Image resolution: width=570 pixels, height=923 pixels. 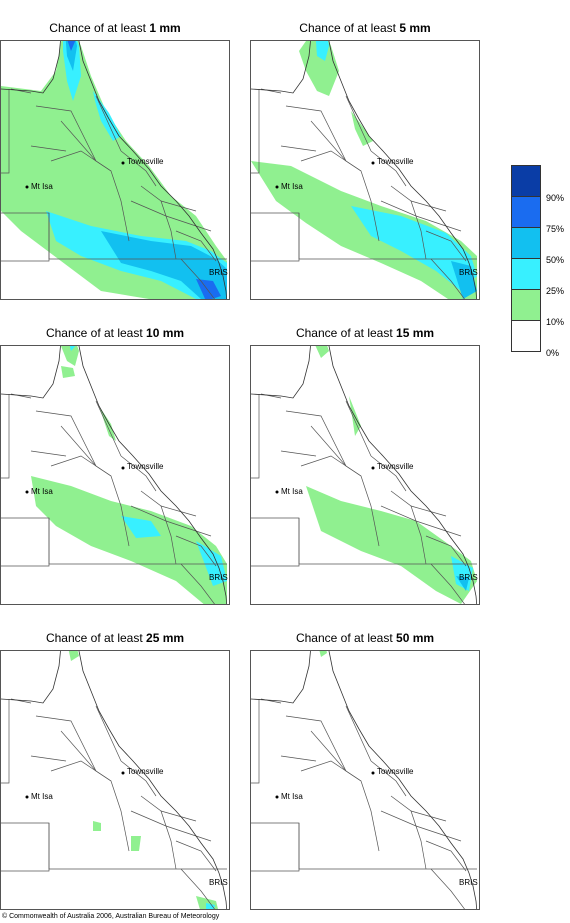 I want to click on title-amount: 50 mm, so click(x=415, y=638).